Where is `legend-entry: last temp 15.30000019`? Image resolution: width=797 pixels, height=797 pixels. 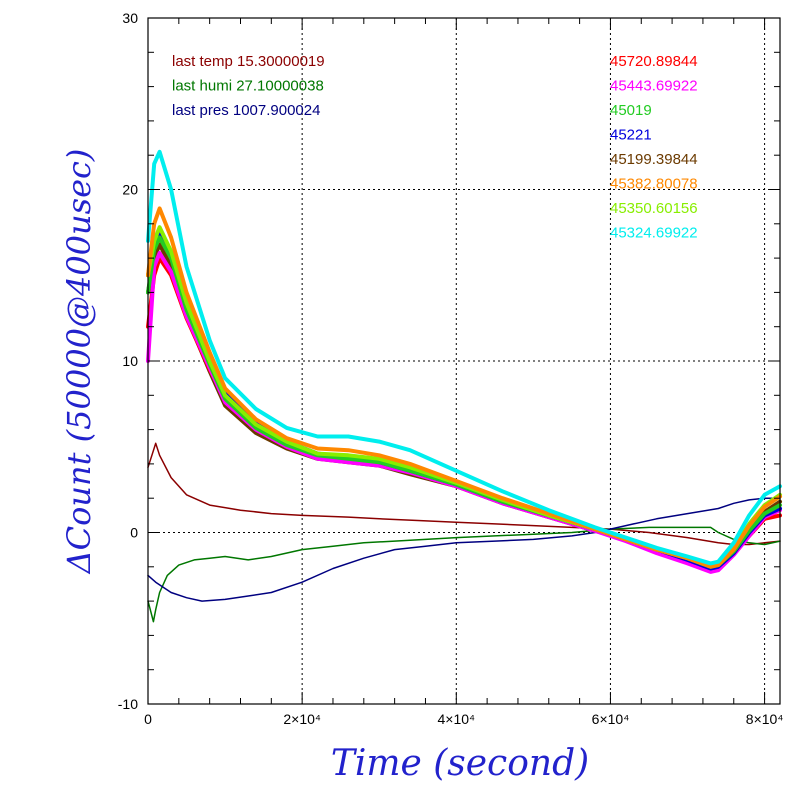
legend-entry: last temp 15.30000019 is located at coordinates (248, 61).